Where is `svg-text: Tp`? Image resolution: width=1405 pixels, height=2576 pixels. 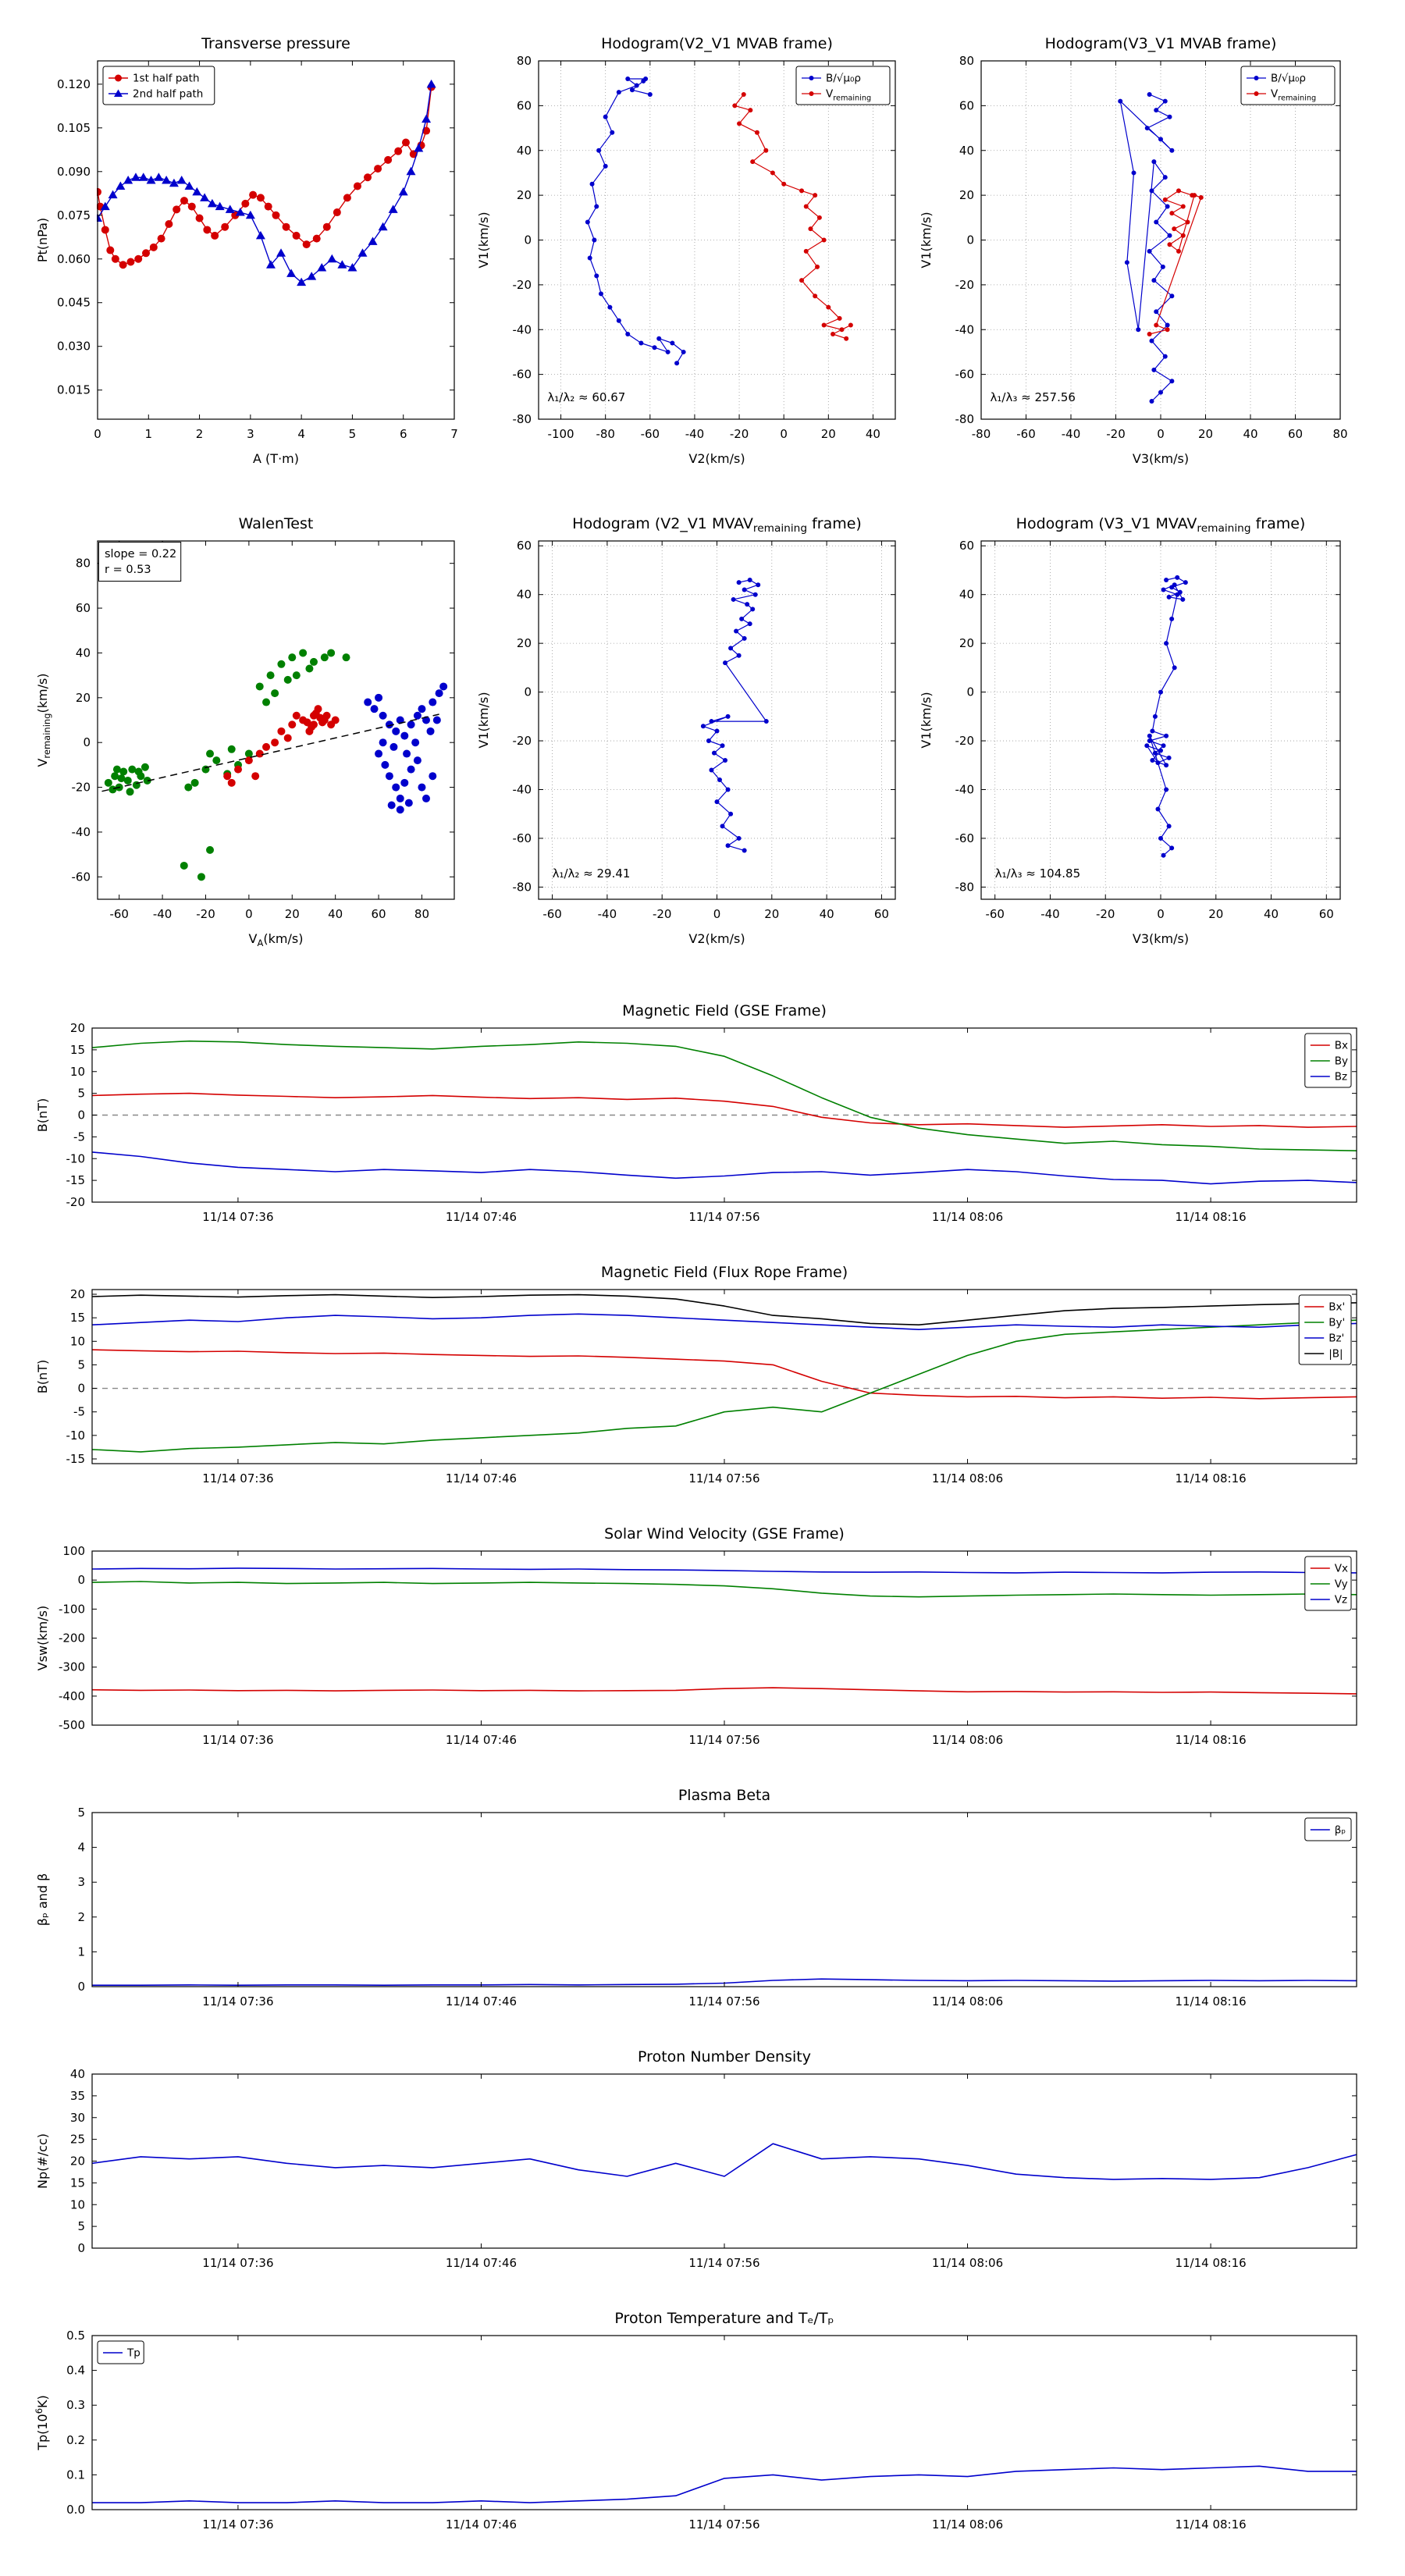
svg-text: Tp is located at coordinates (133, 2353).